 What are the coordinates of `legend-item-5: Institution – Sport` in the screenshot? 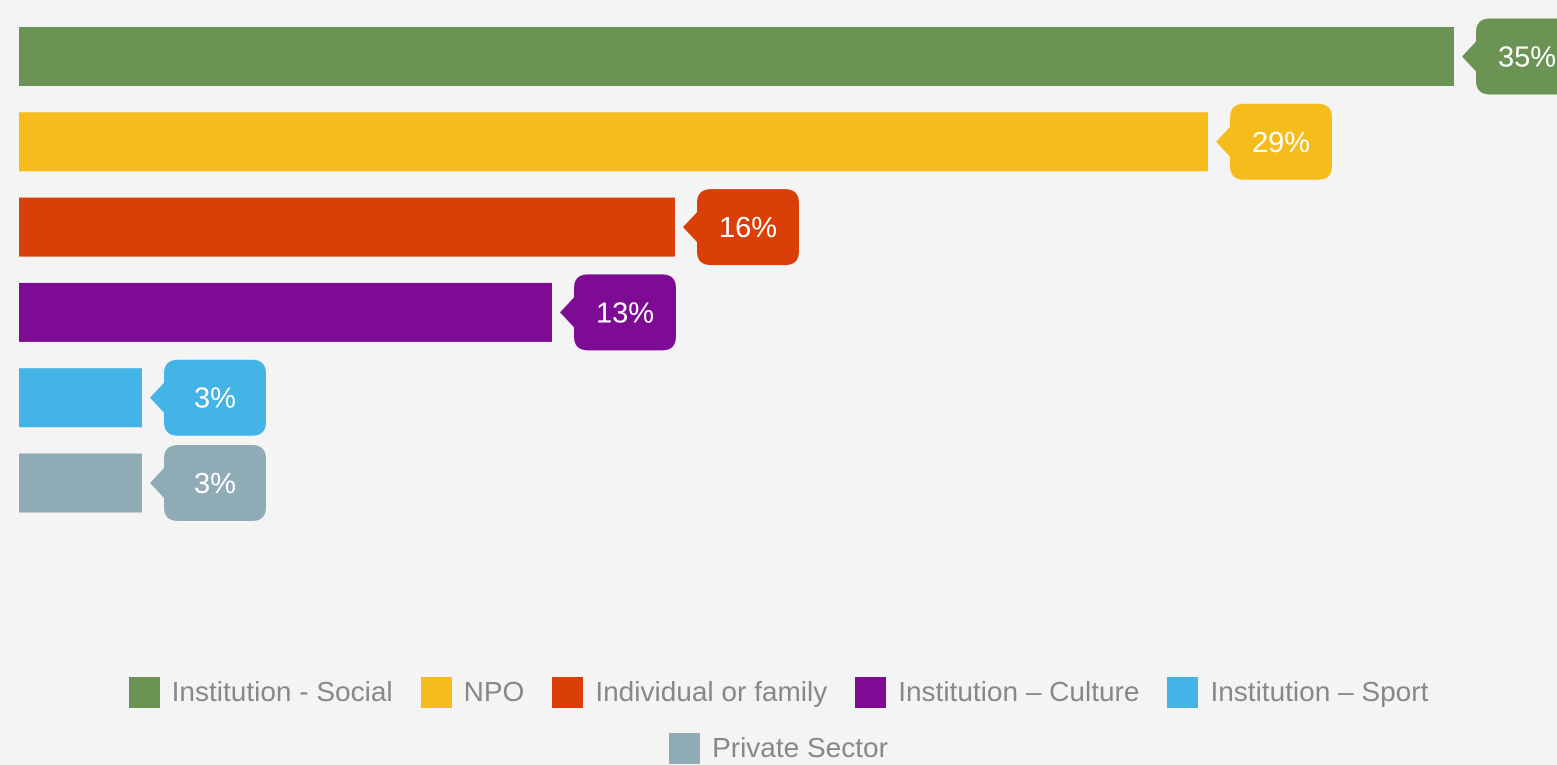 It's located at (1297, 692).